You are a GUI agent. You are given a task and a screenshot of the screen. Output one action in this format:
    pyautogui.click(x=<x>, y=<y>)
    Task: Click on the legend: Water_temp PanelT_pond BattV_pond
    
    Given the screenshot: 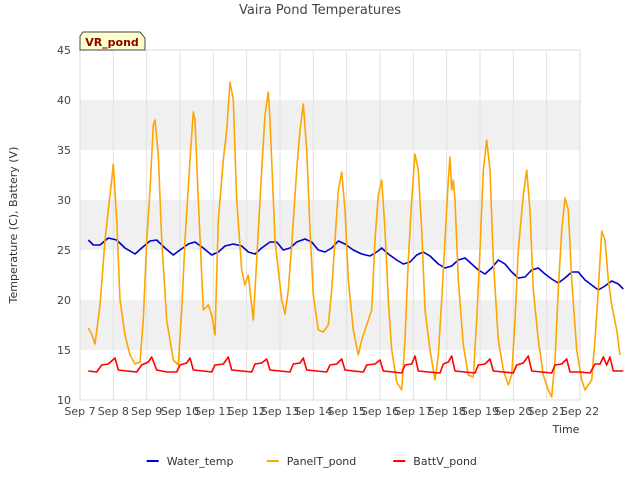 What is the action you would take?
    pyautogui.click(x=311, y=461)
    